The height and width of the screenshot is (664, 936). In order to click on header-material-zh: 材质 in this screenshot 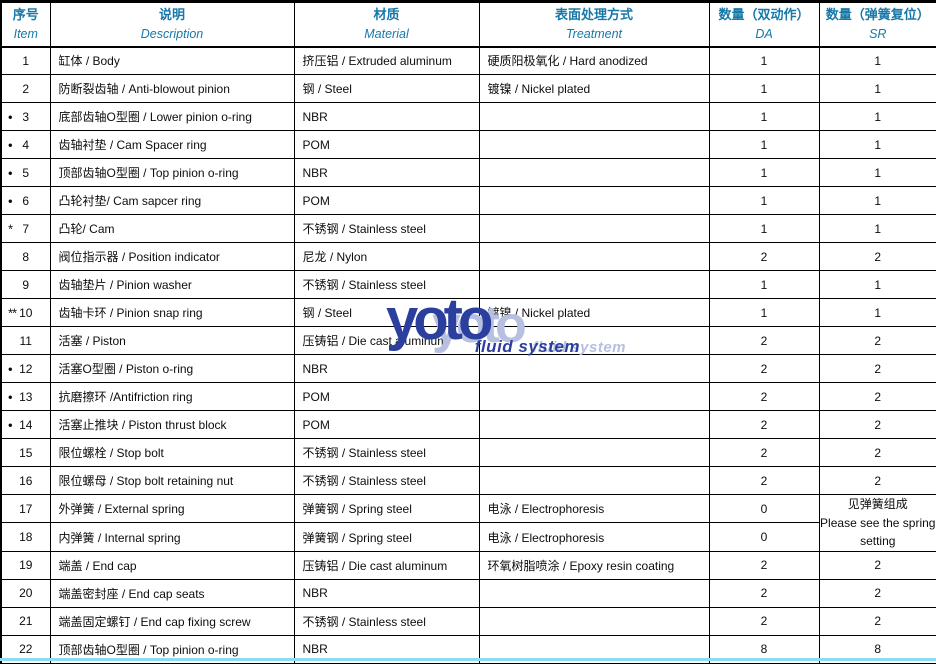, I will do `click(387, 15)`.